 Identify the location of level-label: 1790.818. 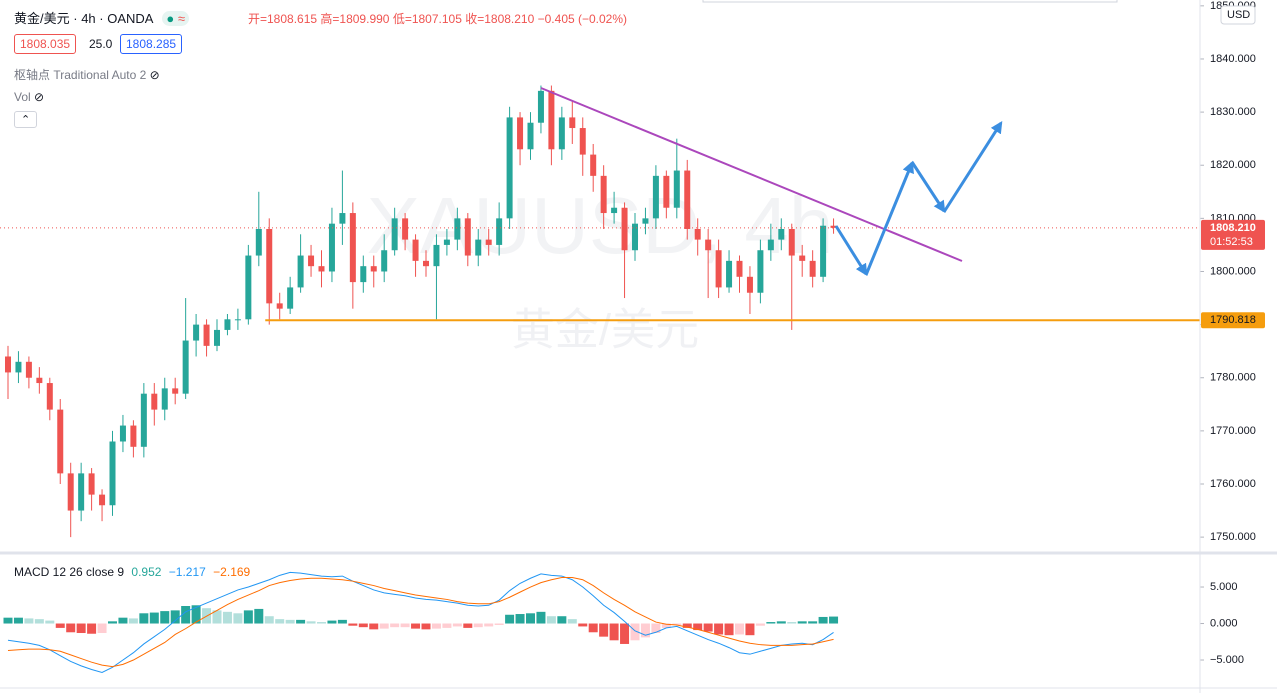
(1233, 320).